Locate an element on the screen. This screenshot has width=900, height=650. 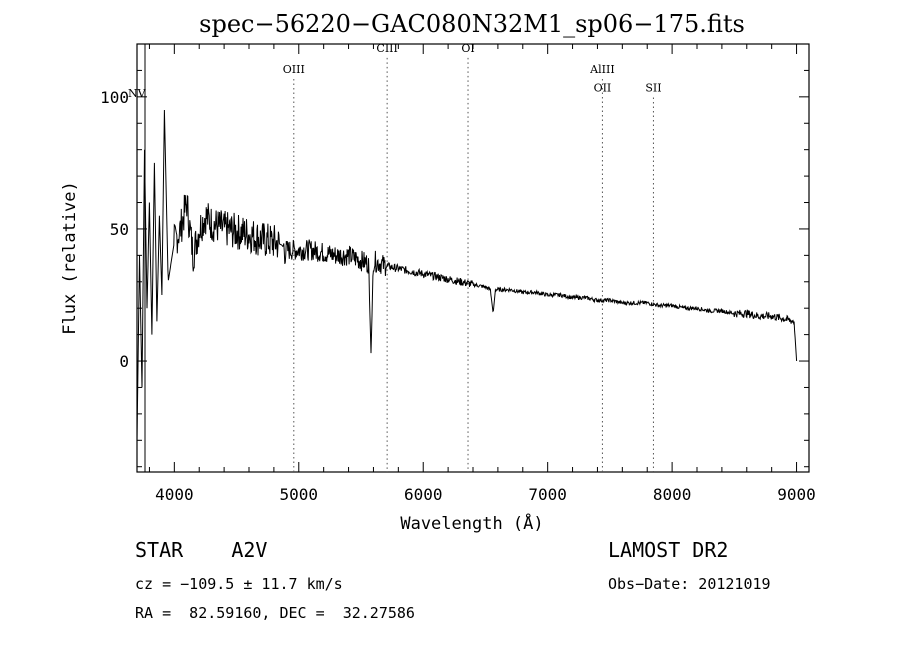
y-tick-label: 0 is located at coordinates (124, 361).